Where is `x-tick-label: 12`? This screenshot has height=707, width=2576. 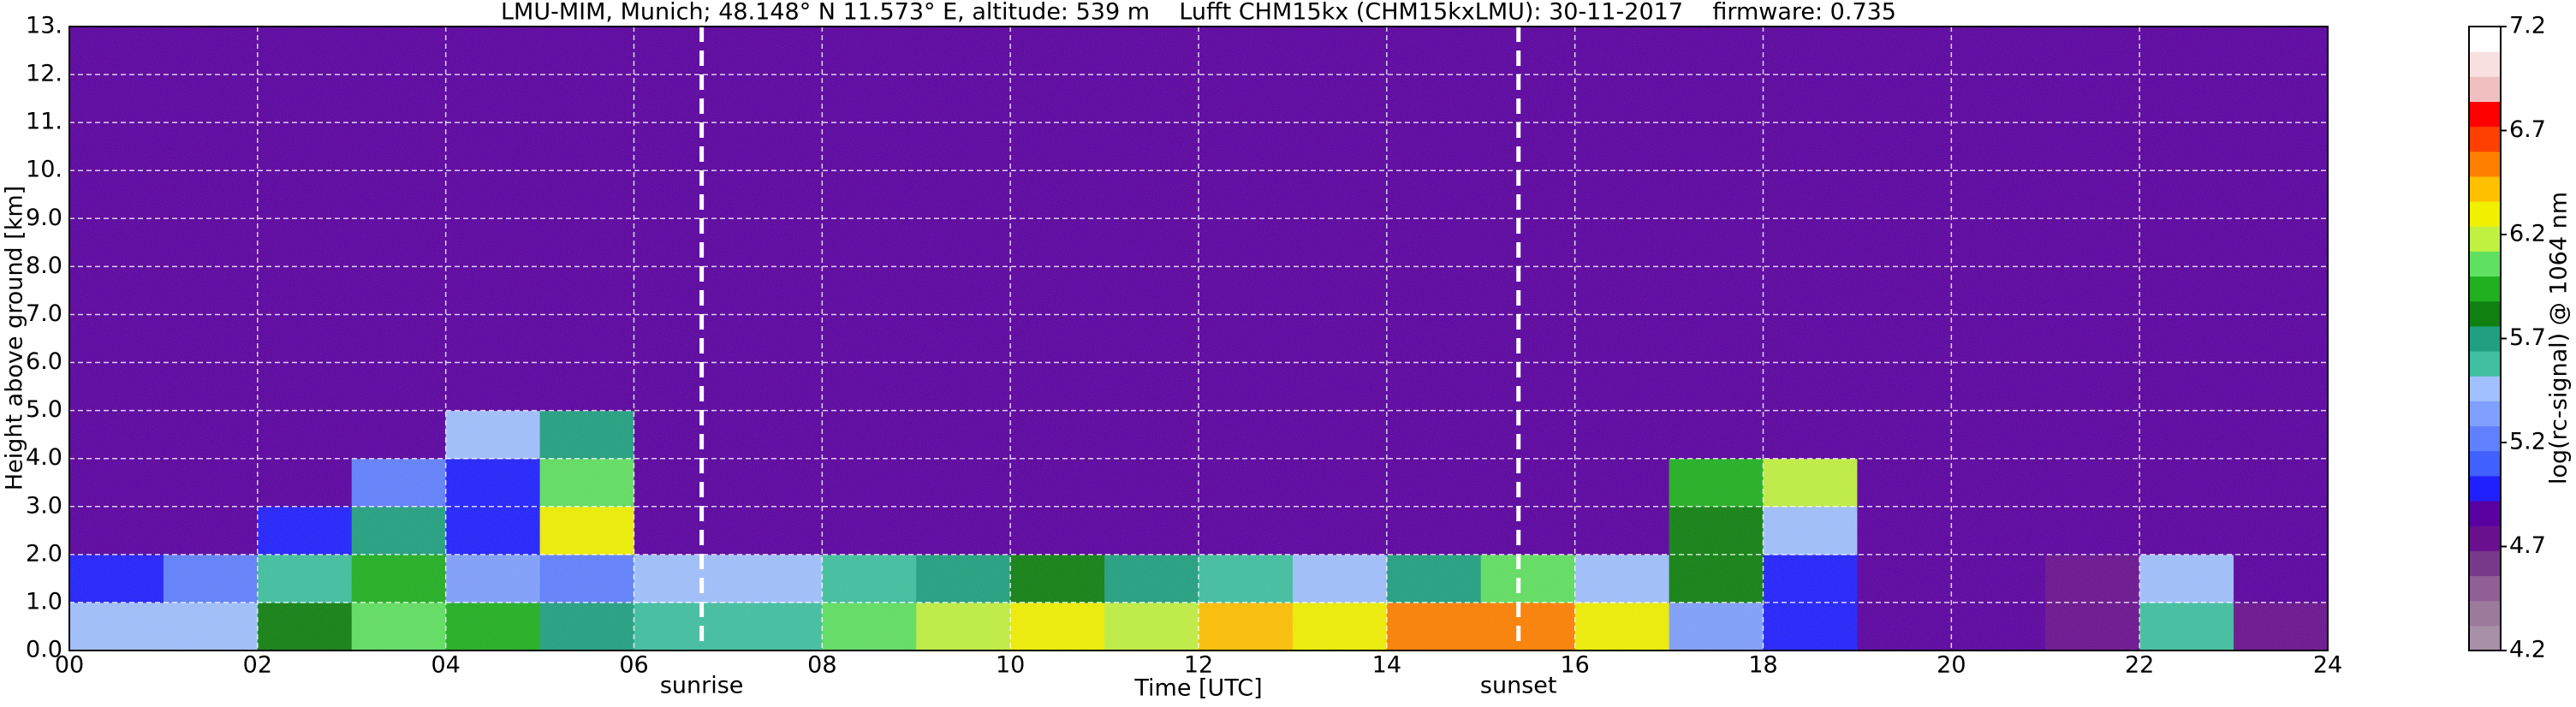 x-tick-label: 12 is located at coordinates (1198, 665).